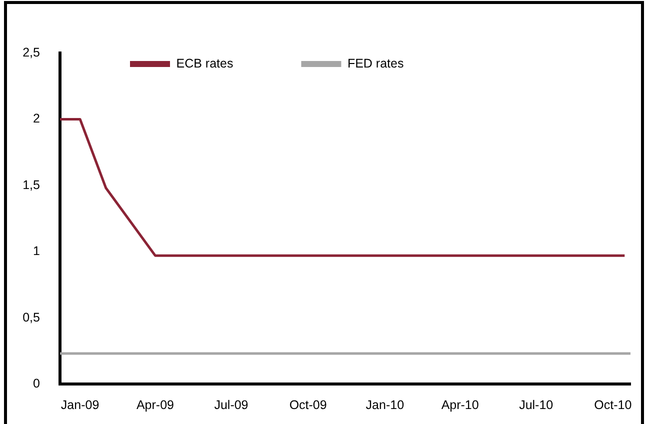  I want to click on y-tick-label: 2, so click(36, 119).